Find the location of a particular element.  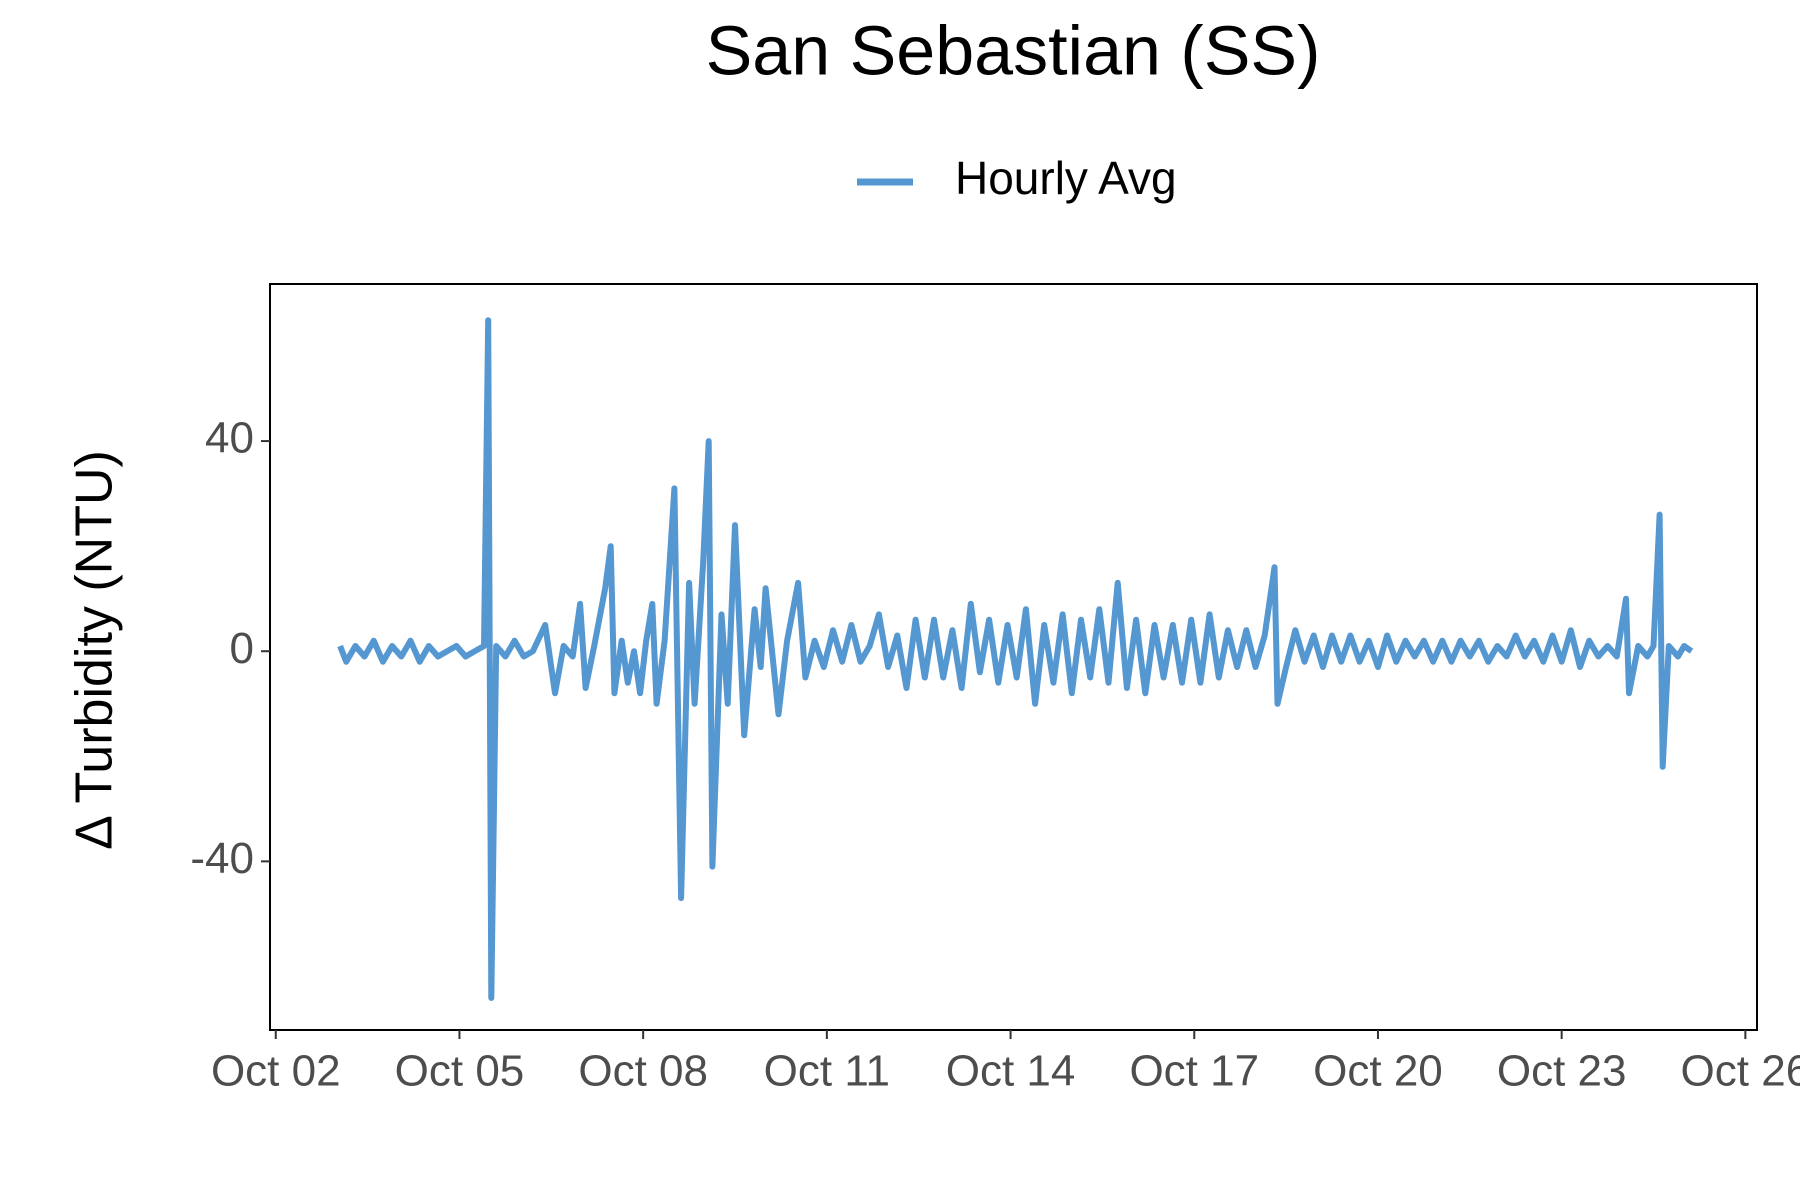

x-tick-label: Oct 20 is located at coordinates (1378, 1071).